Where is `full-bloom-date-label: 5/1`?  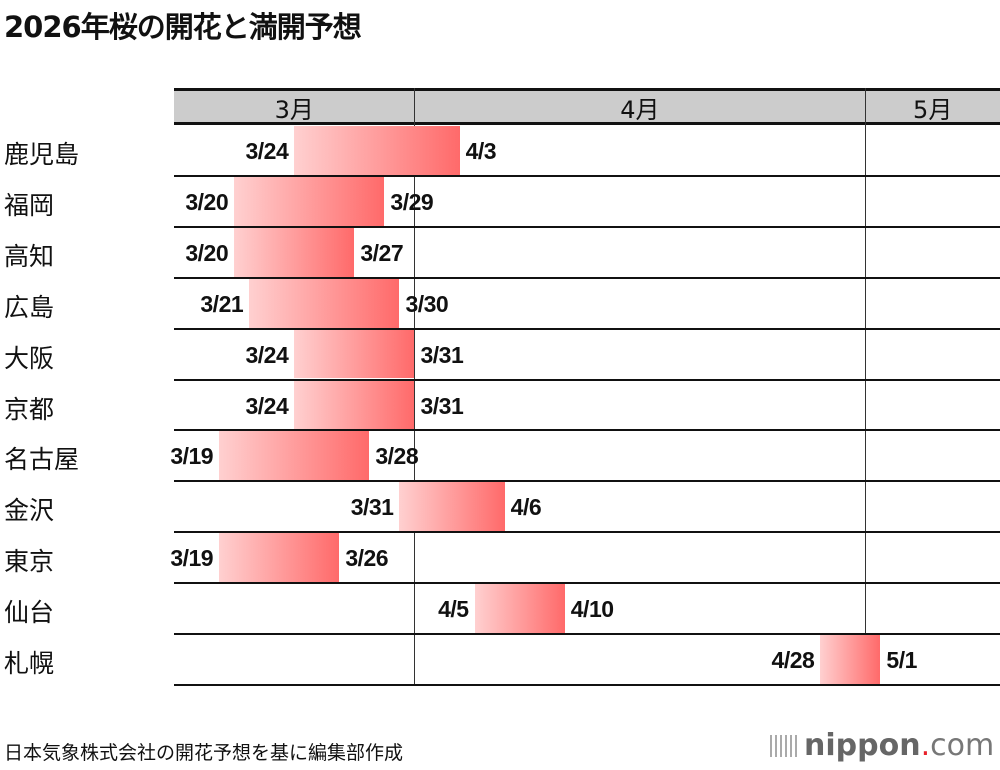 full-bloom-date-label: 5/1 is located at coordinates (901, 660).